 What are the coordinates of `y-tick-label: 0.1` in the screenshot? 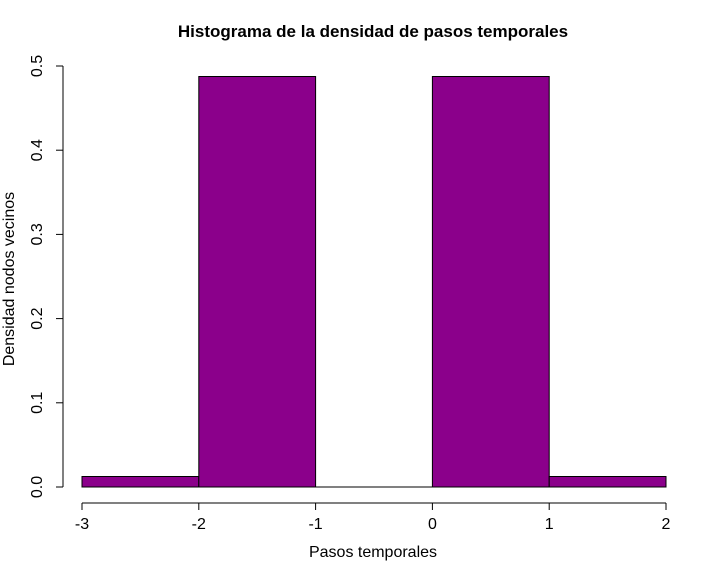 It's located at (37, 403).